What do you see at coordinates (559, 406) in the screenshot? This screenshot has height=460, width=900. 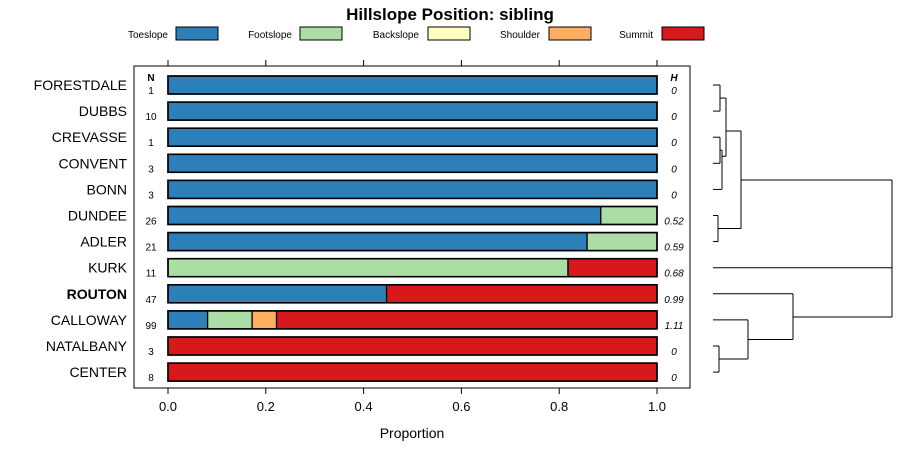 I see `x-tick-label: 0.8` at bounding box center [559, 406].